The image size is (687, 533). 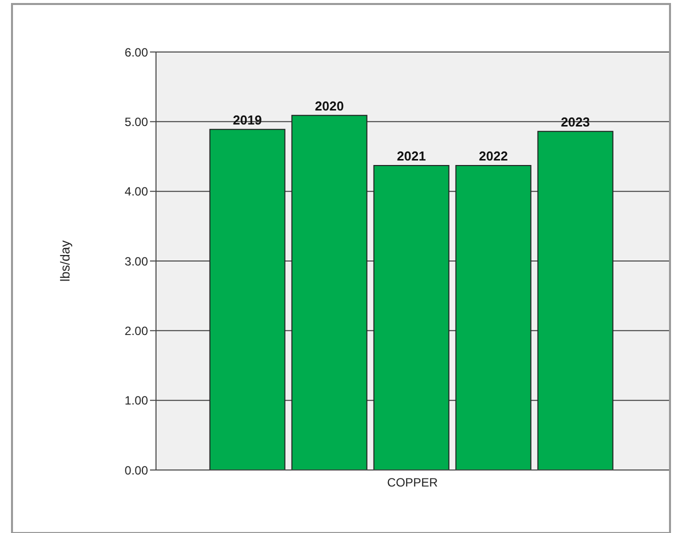 I want to click on y-tick-label: 5.00, so click(x=136, y=121).